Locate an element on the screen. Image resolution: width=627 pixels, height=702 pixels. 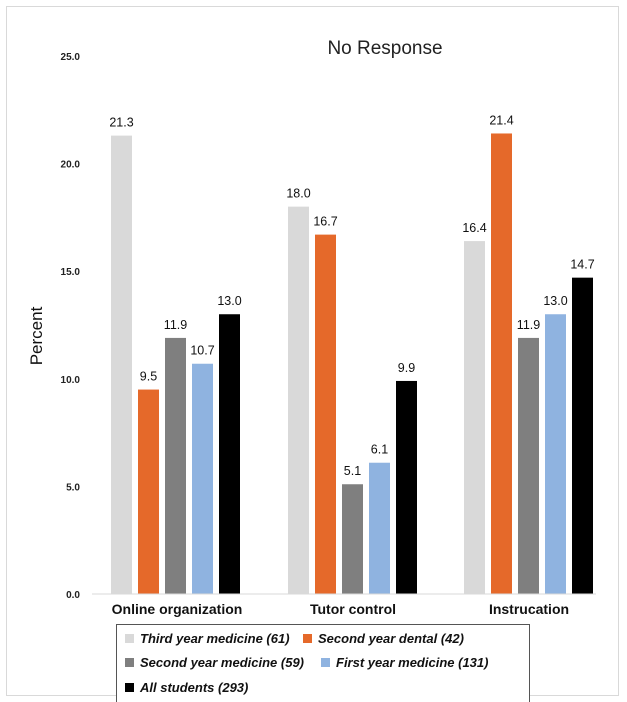
legend-label: All students (293) is located at coordinates (194, 687).